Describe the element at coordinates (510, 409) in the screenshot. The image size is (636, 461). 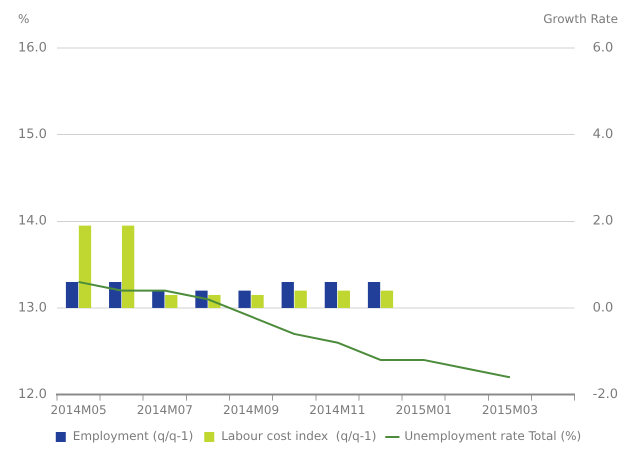
I see `x-tick-label: 2015M03` at that location.